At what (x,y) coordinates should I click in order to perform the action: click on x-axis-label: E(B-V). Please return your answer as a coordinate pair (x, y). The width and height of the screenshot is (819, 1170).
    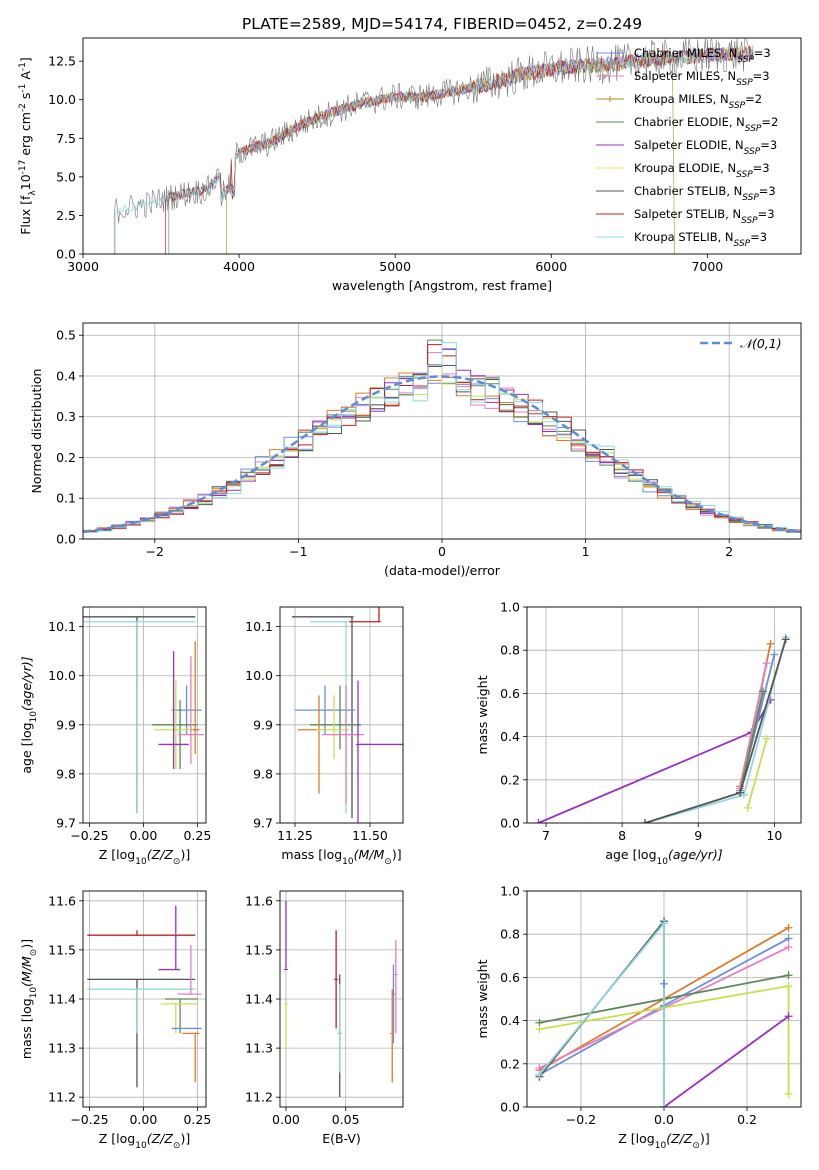
    Looking at the image, I should click on (341, 1138).